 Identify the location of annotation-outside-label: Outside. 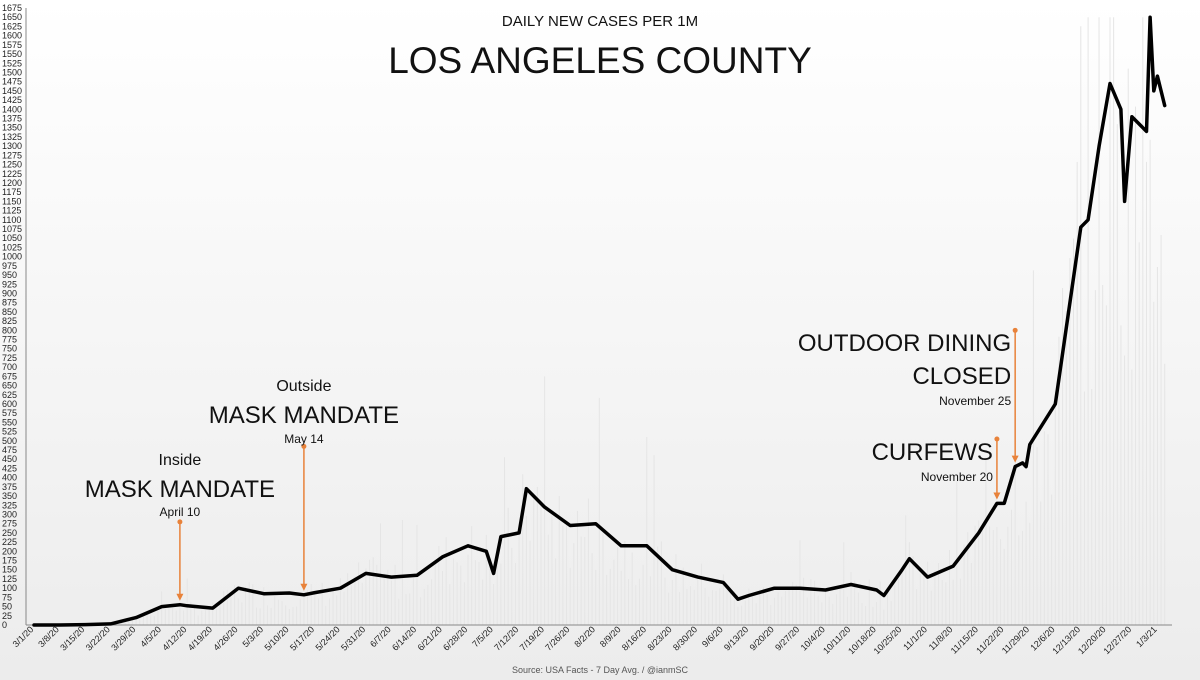
(303, 386).